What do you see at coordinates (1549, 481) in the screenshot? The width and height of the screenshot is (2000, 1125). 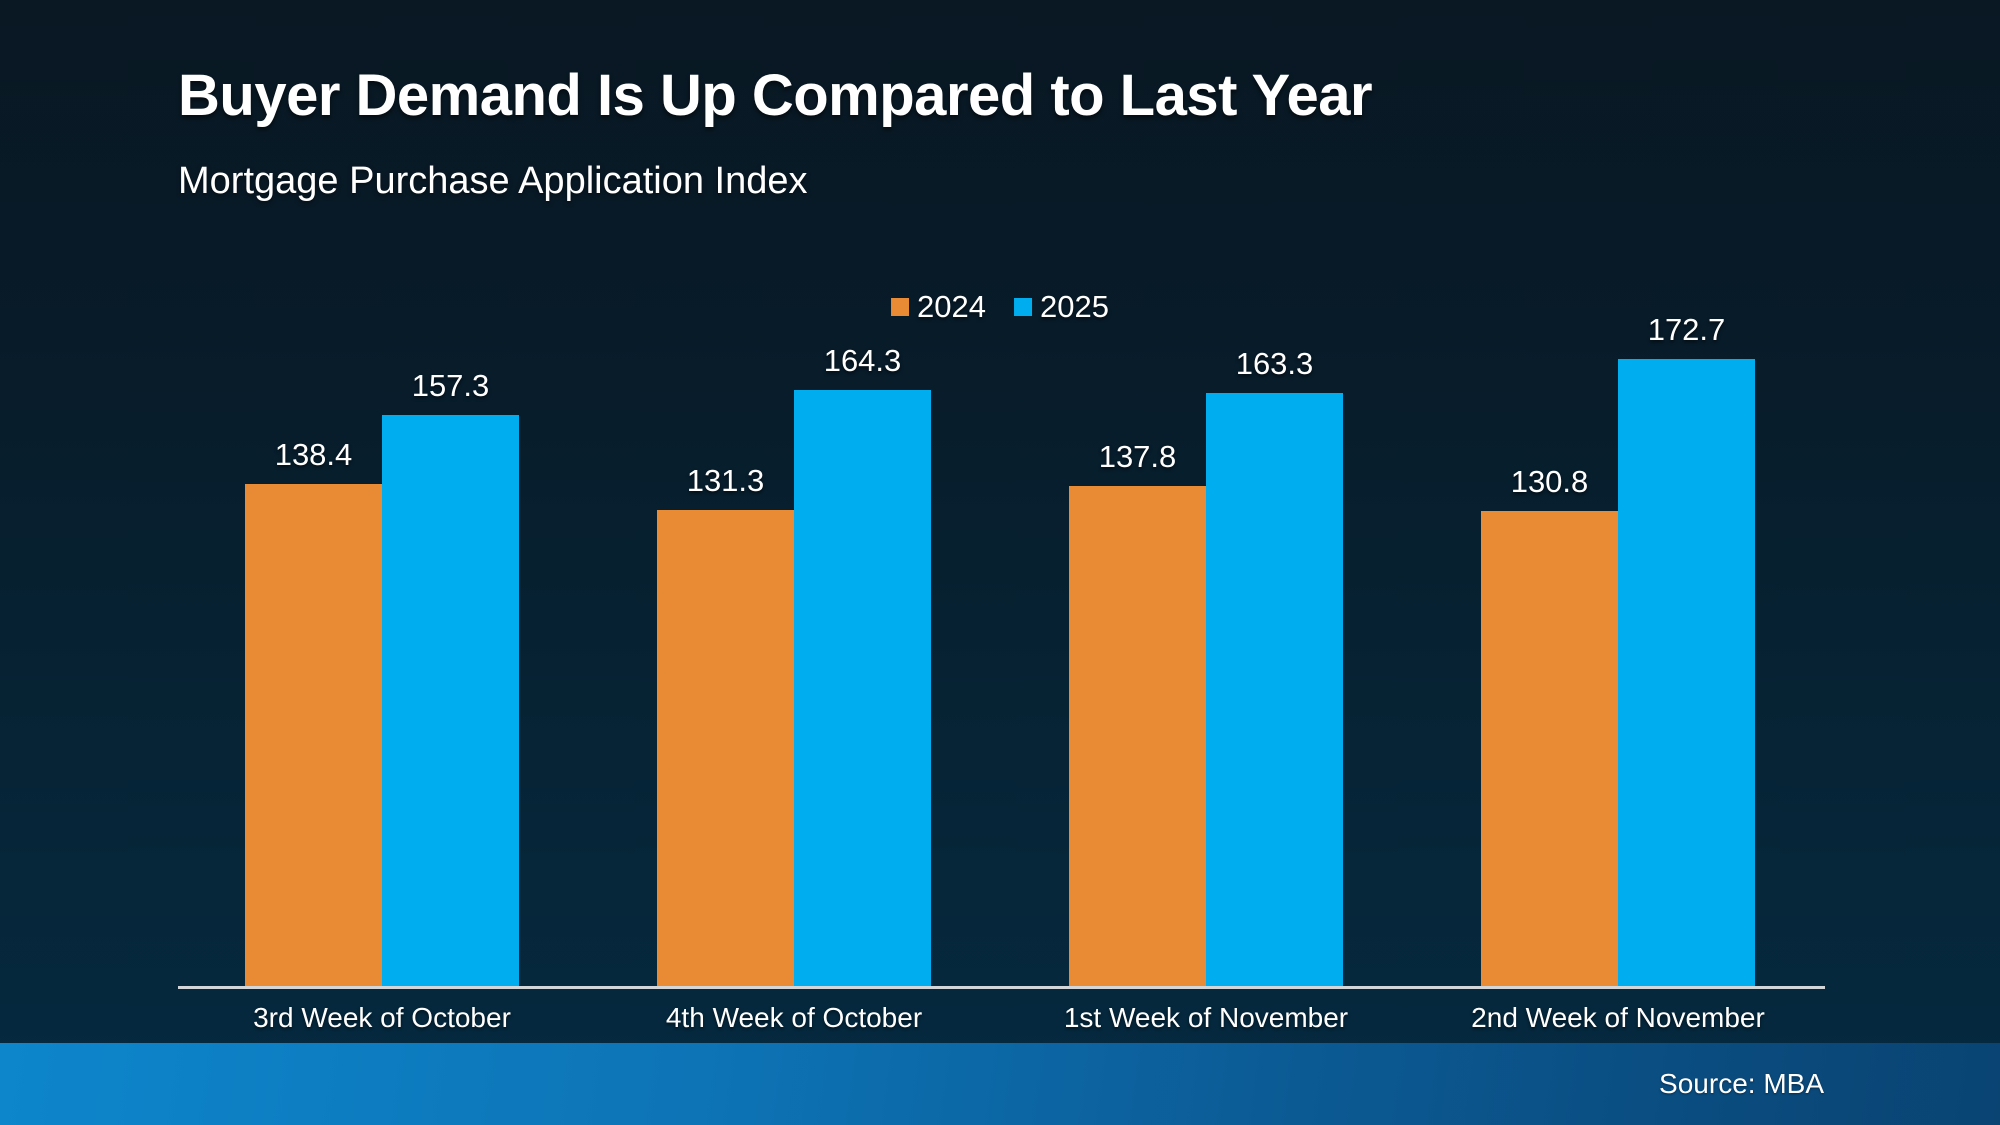 I see `bar-value-2024-group-4: 130.8` at bounding box center [1549, 481].